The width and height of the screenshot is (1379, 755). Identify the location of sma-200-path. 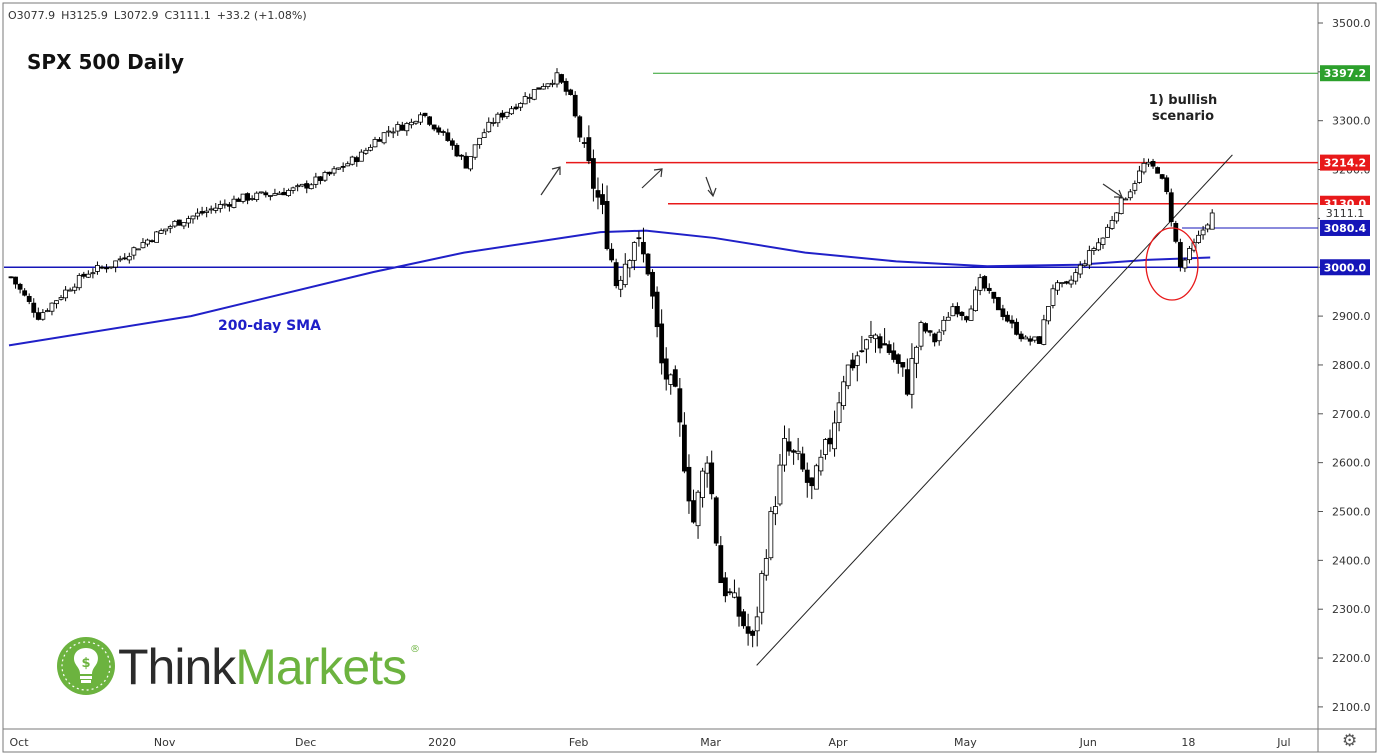
(609, 288).